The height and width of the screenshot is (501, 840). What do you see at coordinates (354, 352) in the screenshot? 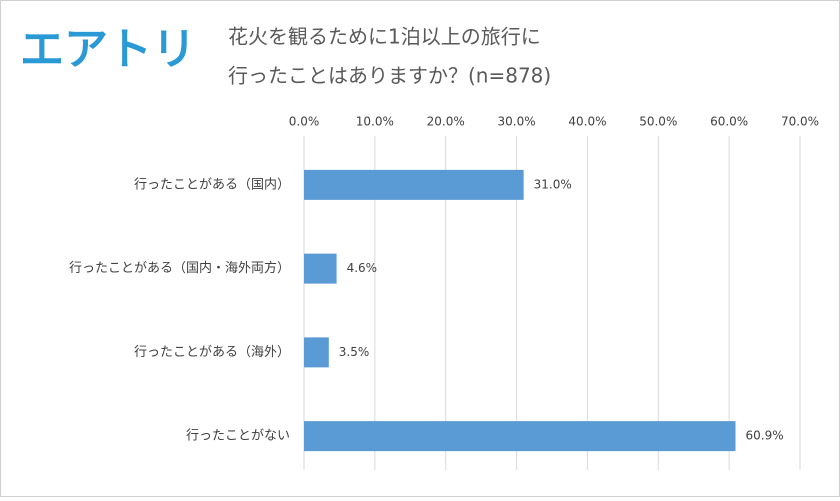
I see `data-label: 3.5%` at bounding box center [354, 352].